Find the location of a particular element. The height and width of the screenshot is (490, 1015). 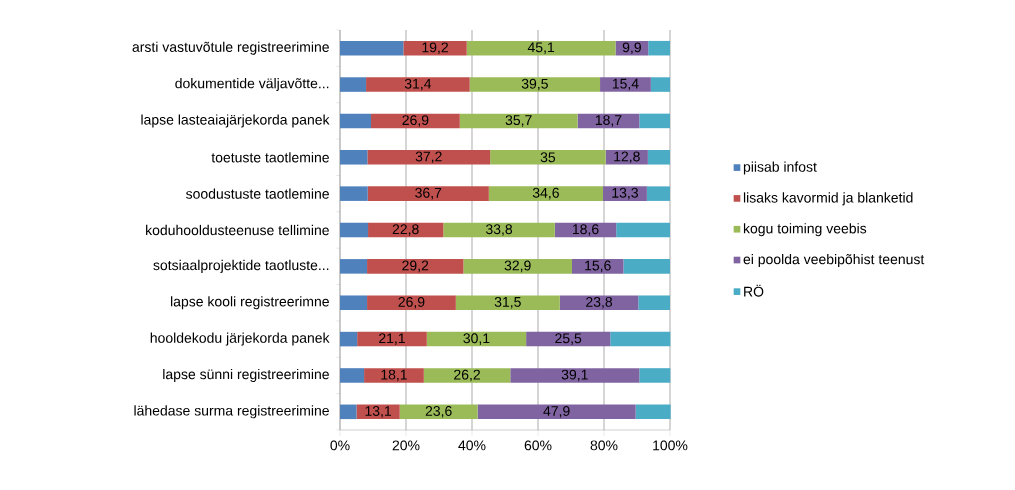

data-label: 18,1 is located at coordinates (394, 375).